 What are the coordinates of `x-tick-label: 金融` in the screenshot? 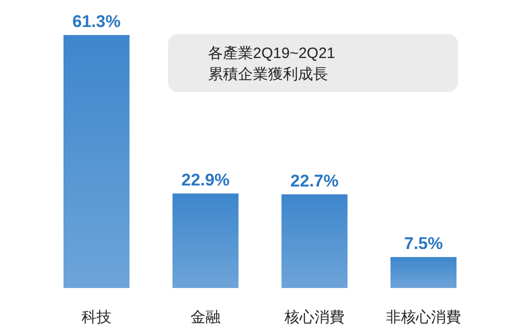 It's located at (205, 317).